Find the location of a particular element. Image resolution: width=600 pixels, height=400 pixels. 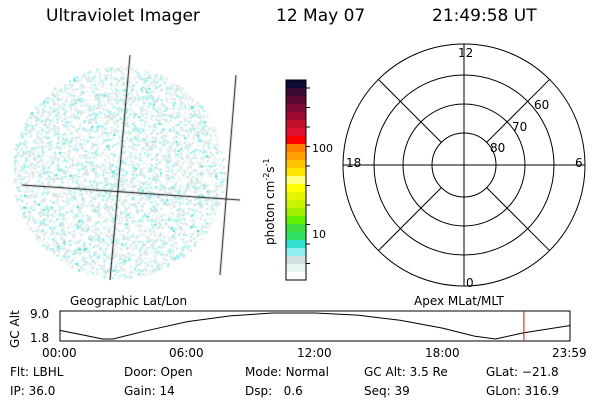

status-value: Normal is located at coordinates (307, 372).